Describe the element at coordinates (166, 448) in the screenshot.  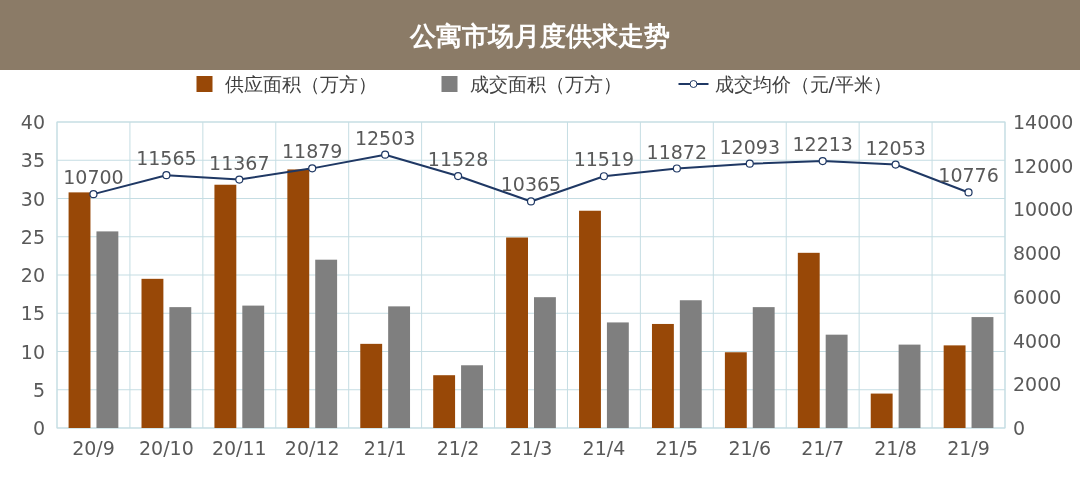
I see `x-tick-label: 20/10` at that location.